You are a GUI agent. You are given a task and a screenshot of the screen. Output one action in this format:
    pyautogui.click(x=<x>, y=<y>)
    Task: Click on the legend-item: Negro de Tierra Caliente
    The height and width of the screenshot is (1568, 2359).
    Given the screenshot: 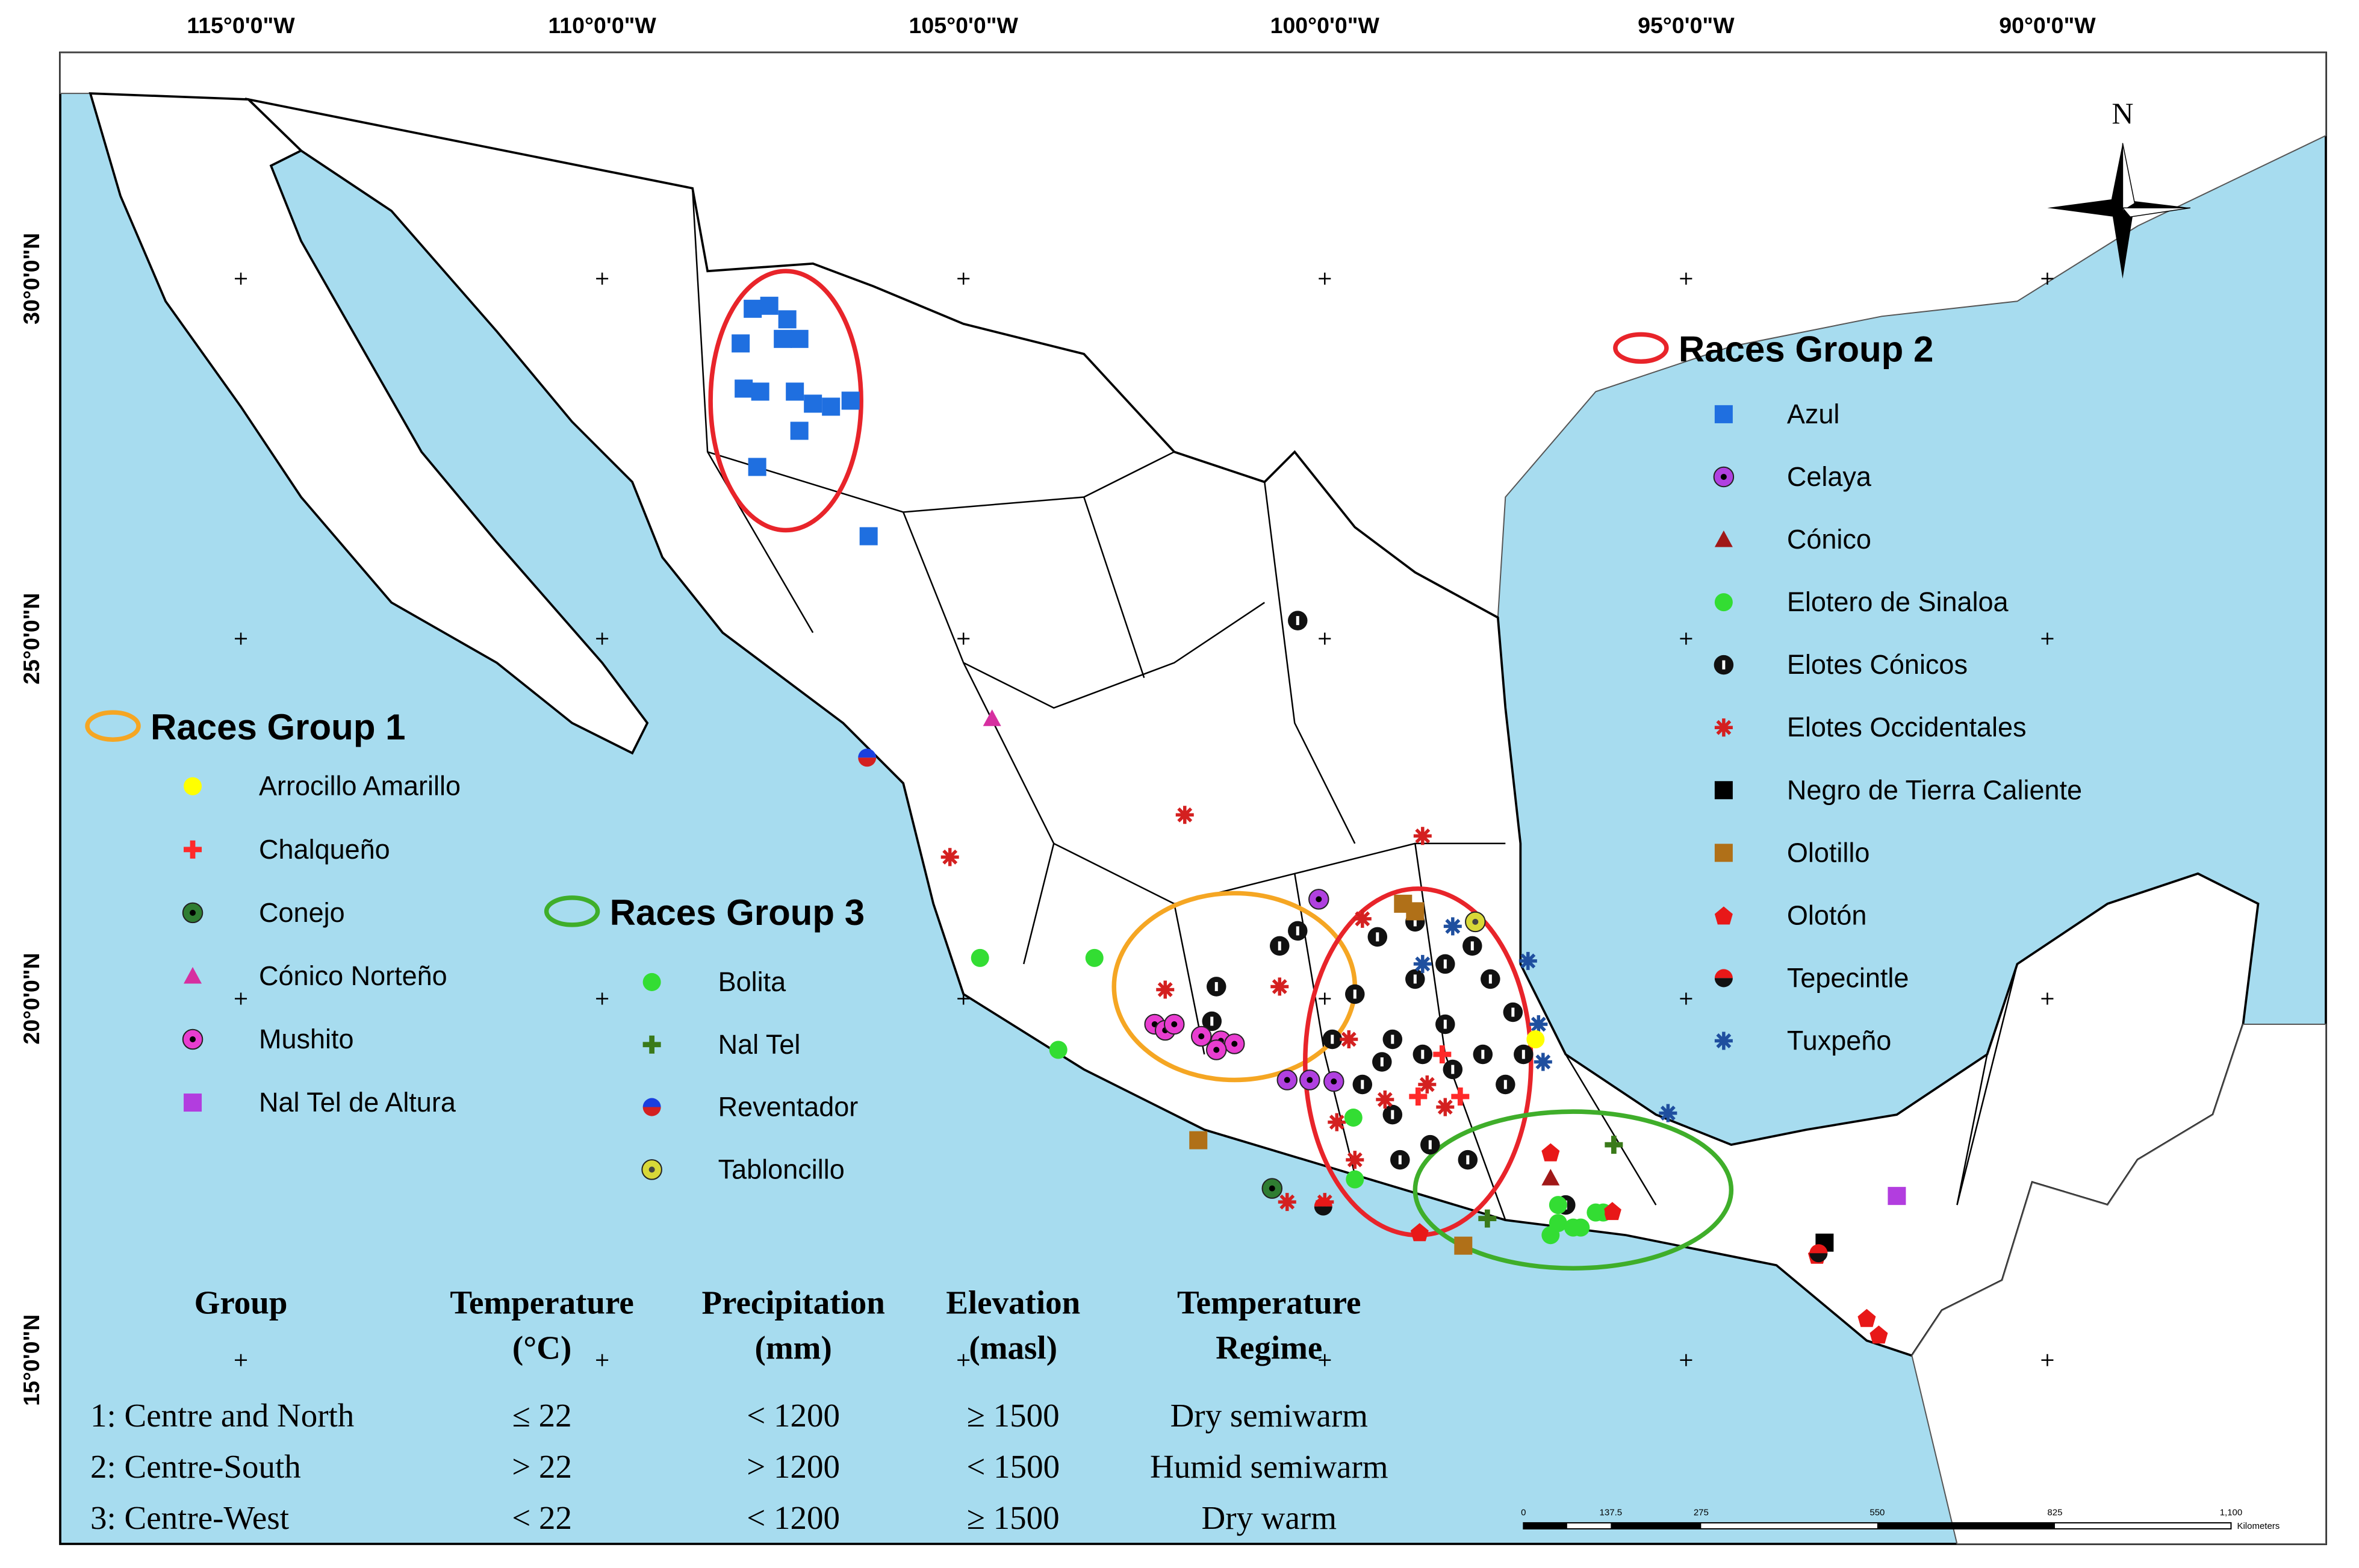 What is the action you would take?
    pyautogui.click(x=1934, y=790)
    